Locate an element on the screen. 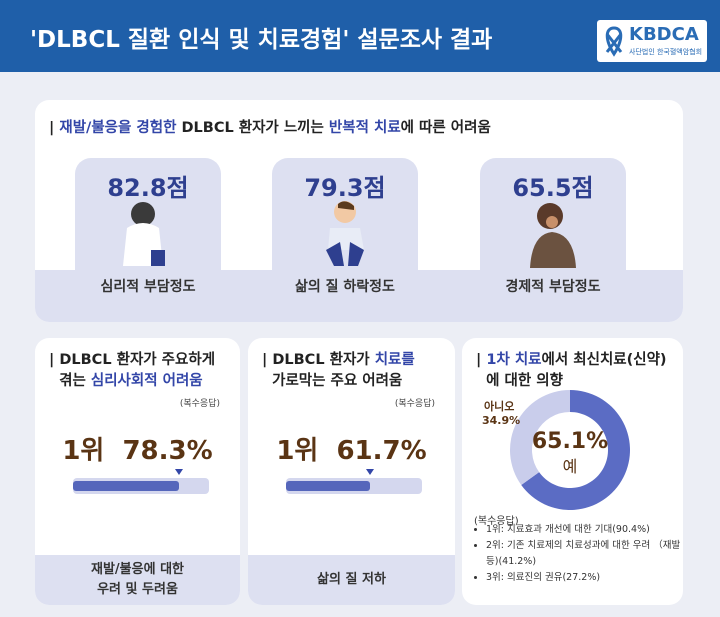  answer: 삶의 질 저하 is located at coordinates (351, 580).